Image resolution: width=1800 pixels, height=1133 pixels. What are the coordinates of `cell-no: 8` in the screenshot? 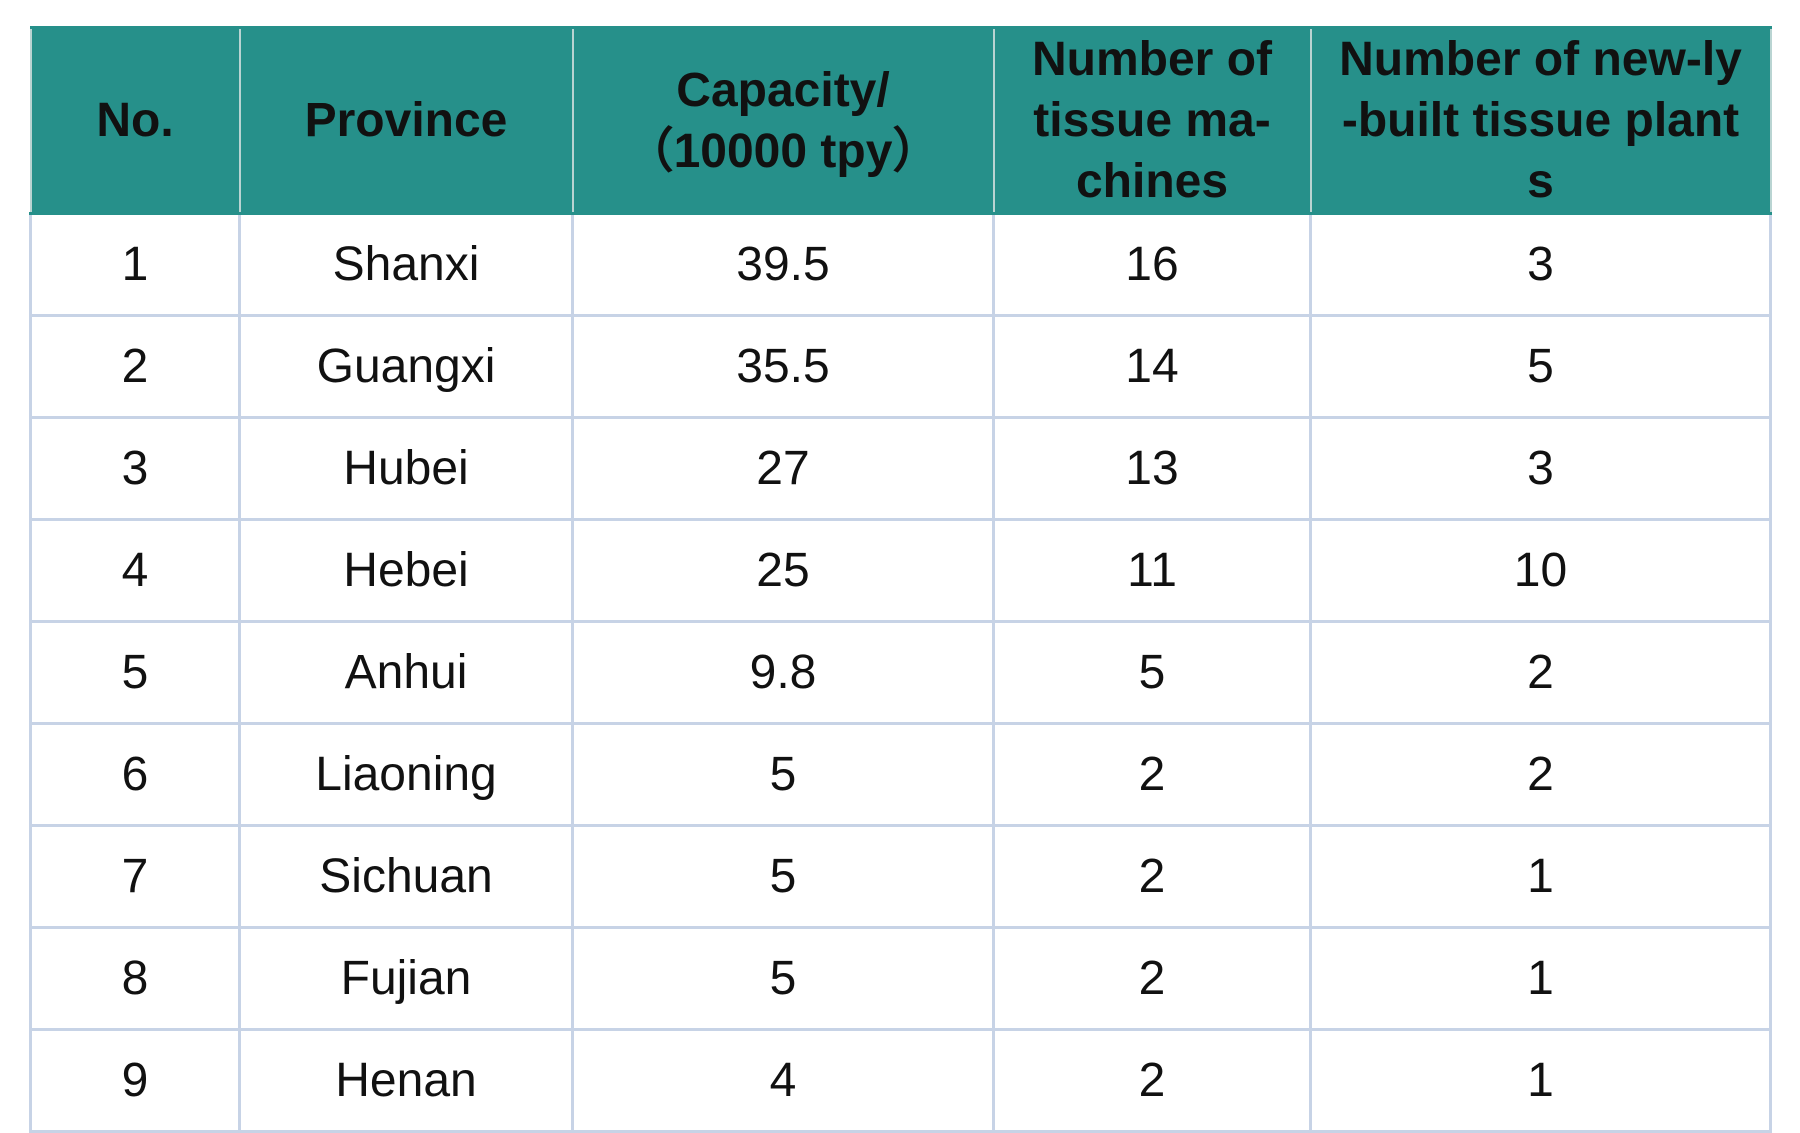 It's located at (135, 978).